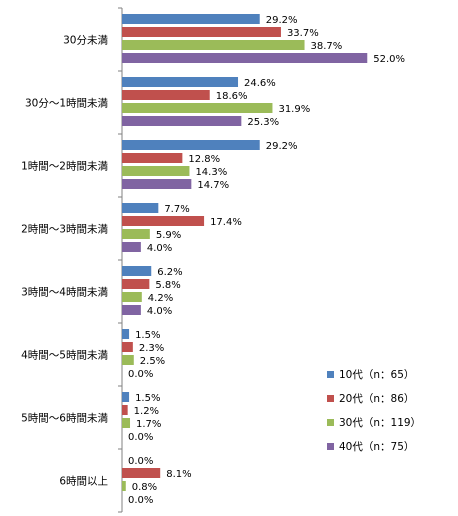 This screenshot has height=516, width=458. What do you see at coordinates (176, 209) in the screenshot?
I see `data-label: 7.7%` at bounding box center [176, 209].